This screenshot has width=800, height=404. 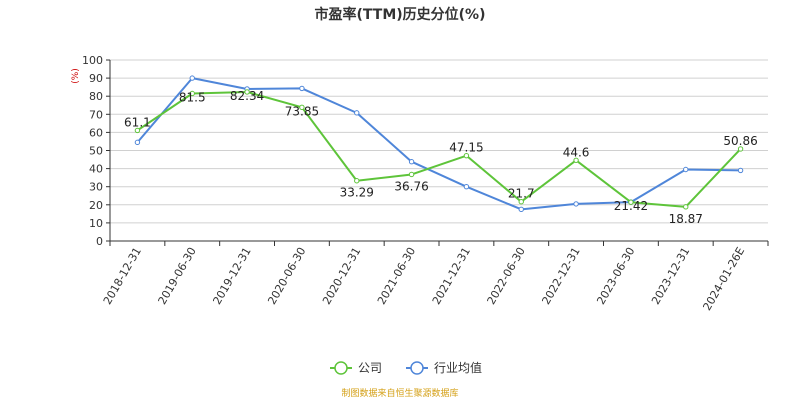 What do you see at coordinates (231, 276) in the screenshot?
I see `x-tick-label: 2019-12-31` at bounding box center [231, 276].